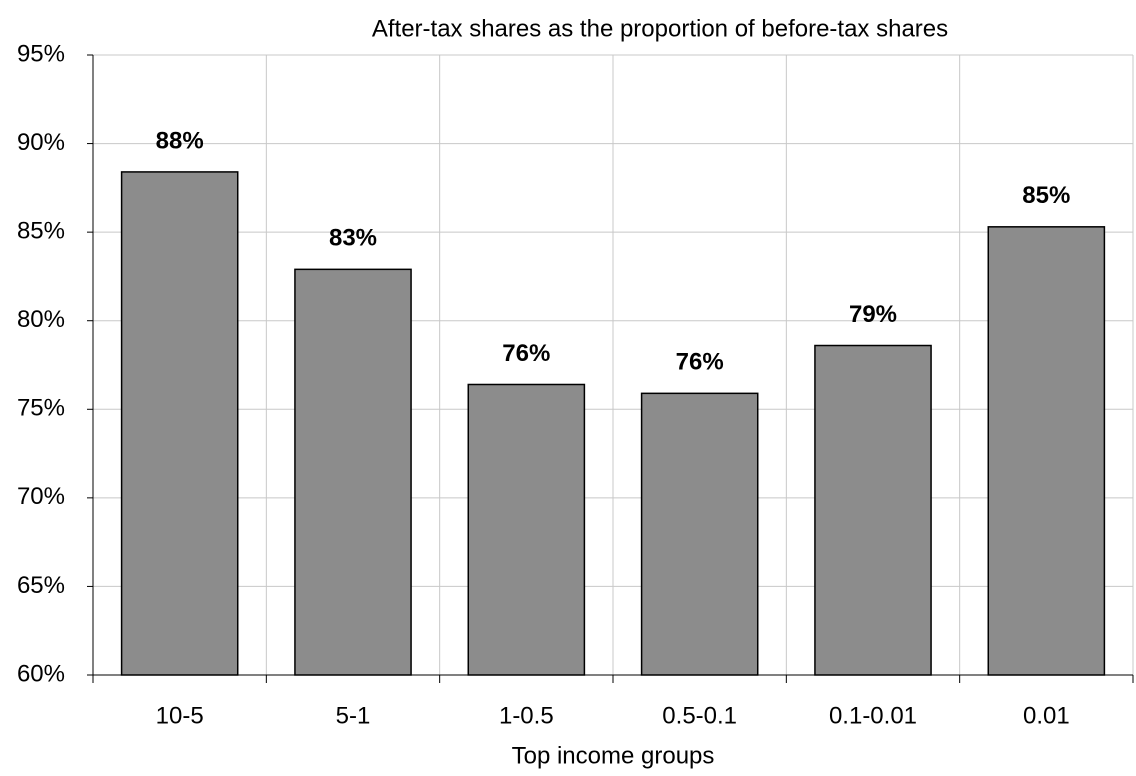  Describe the element at coordinates (180, 715) in the screenshot. I see `x-tick-label: 10-5` at that location.